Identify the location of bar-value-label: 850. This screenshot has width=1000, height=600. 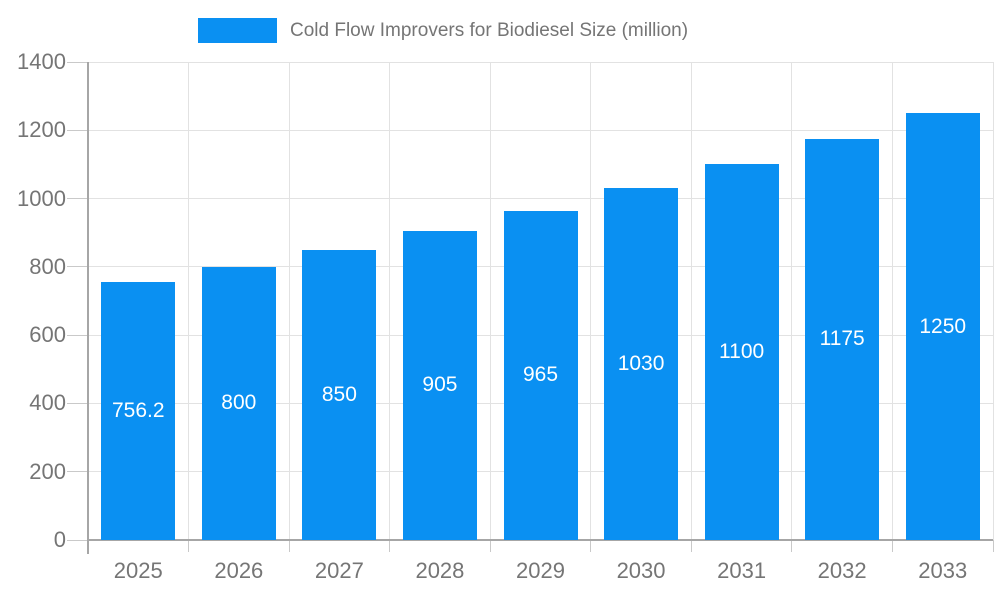
(339, 394).